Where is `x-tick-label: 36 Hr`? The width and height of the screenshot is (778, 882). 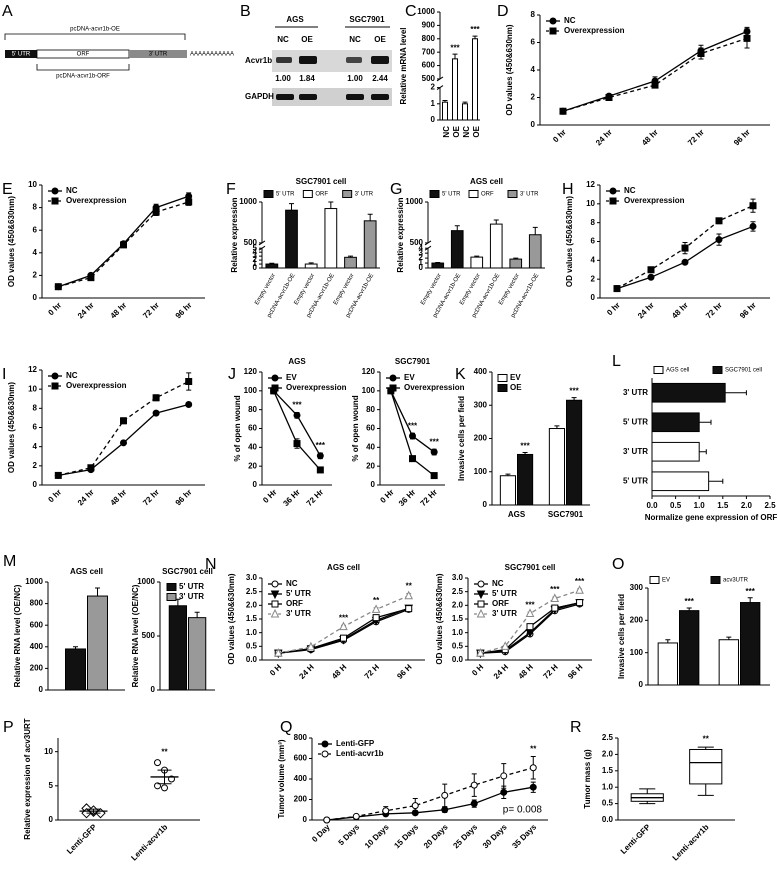 x-tick-label: 36 Hr is located at coordinates (291, 498).